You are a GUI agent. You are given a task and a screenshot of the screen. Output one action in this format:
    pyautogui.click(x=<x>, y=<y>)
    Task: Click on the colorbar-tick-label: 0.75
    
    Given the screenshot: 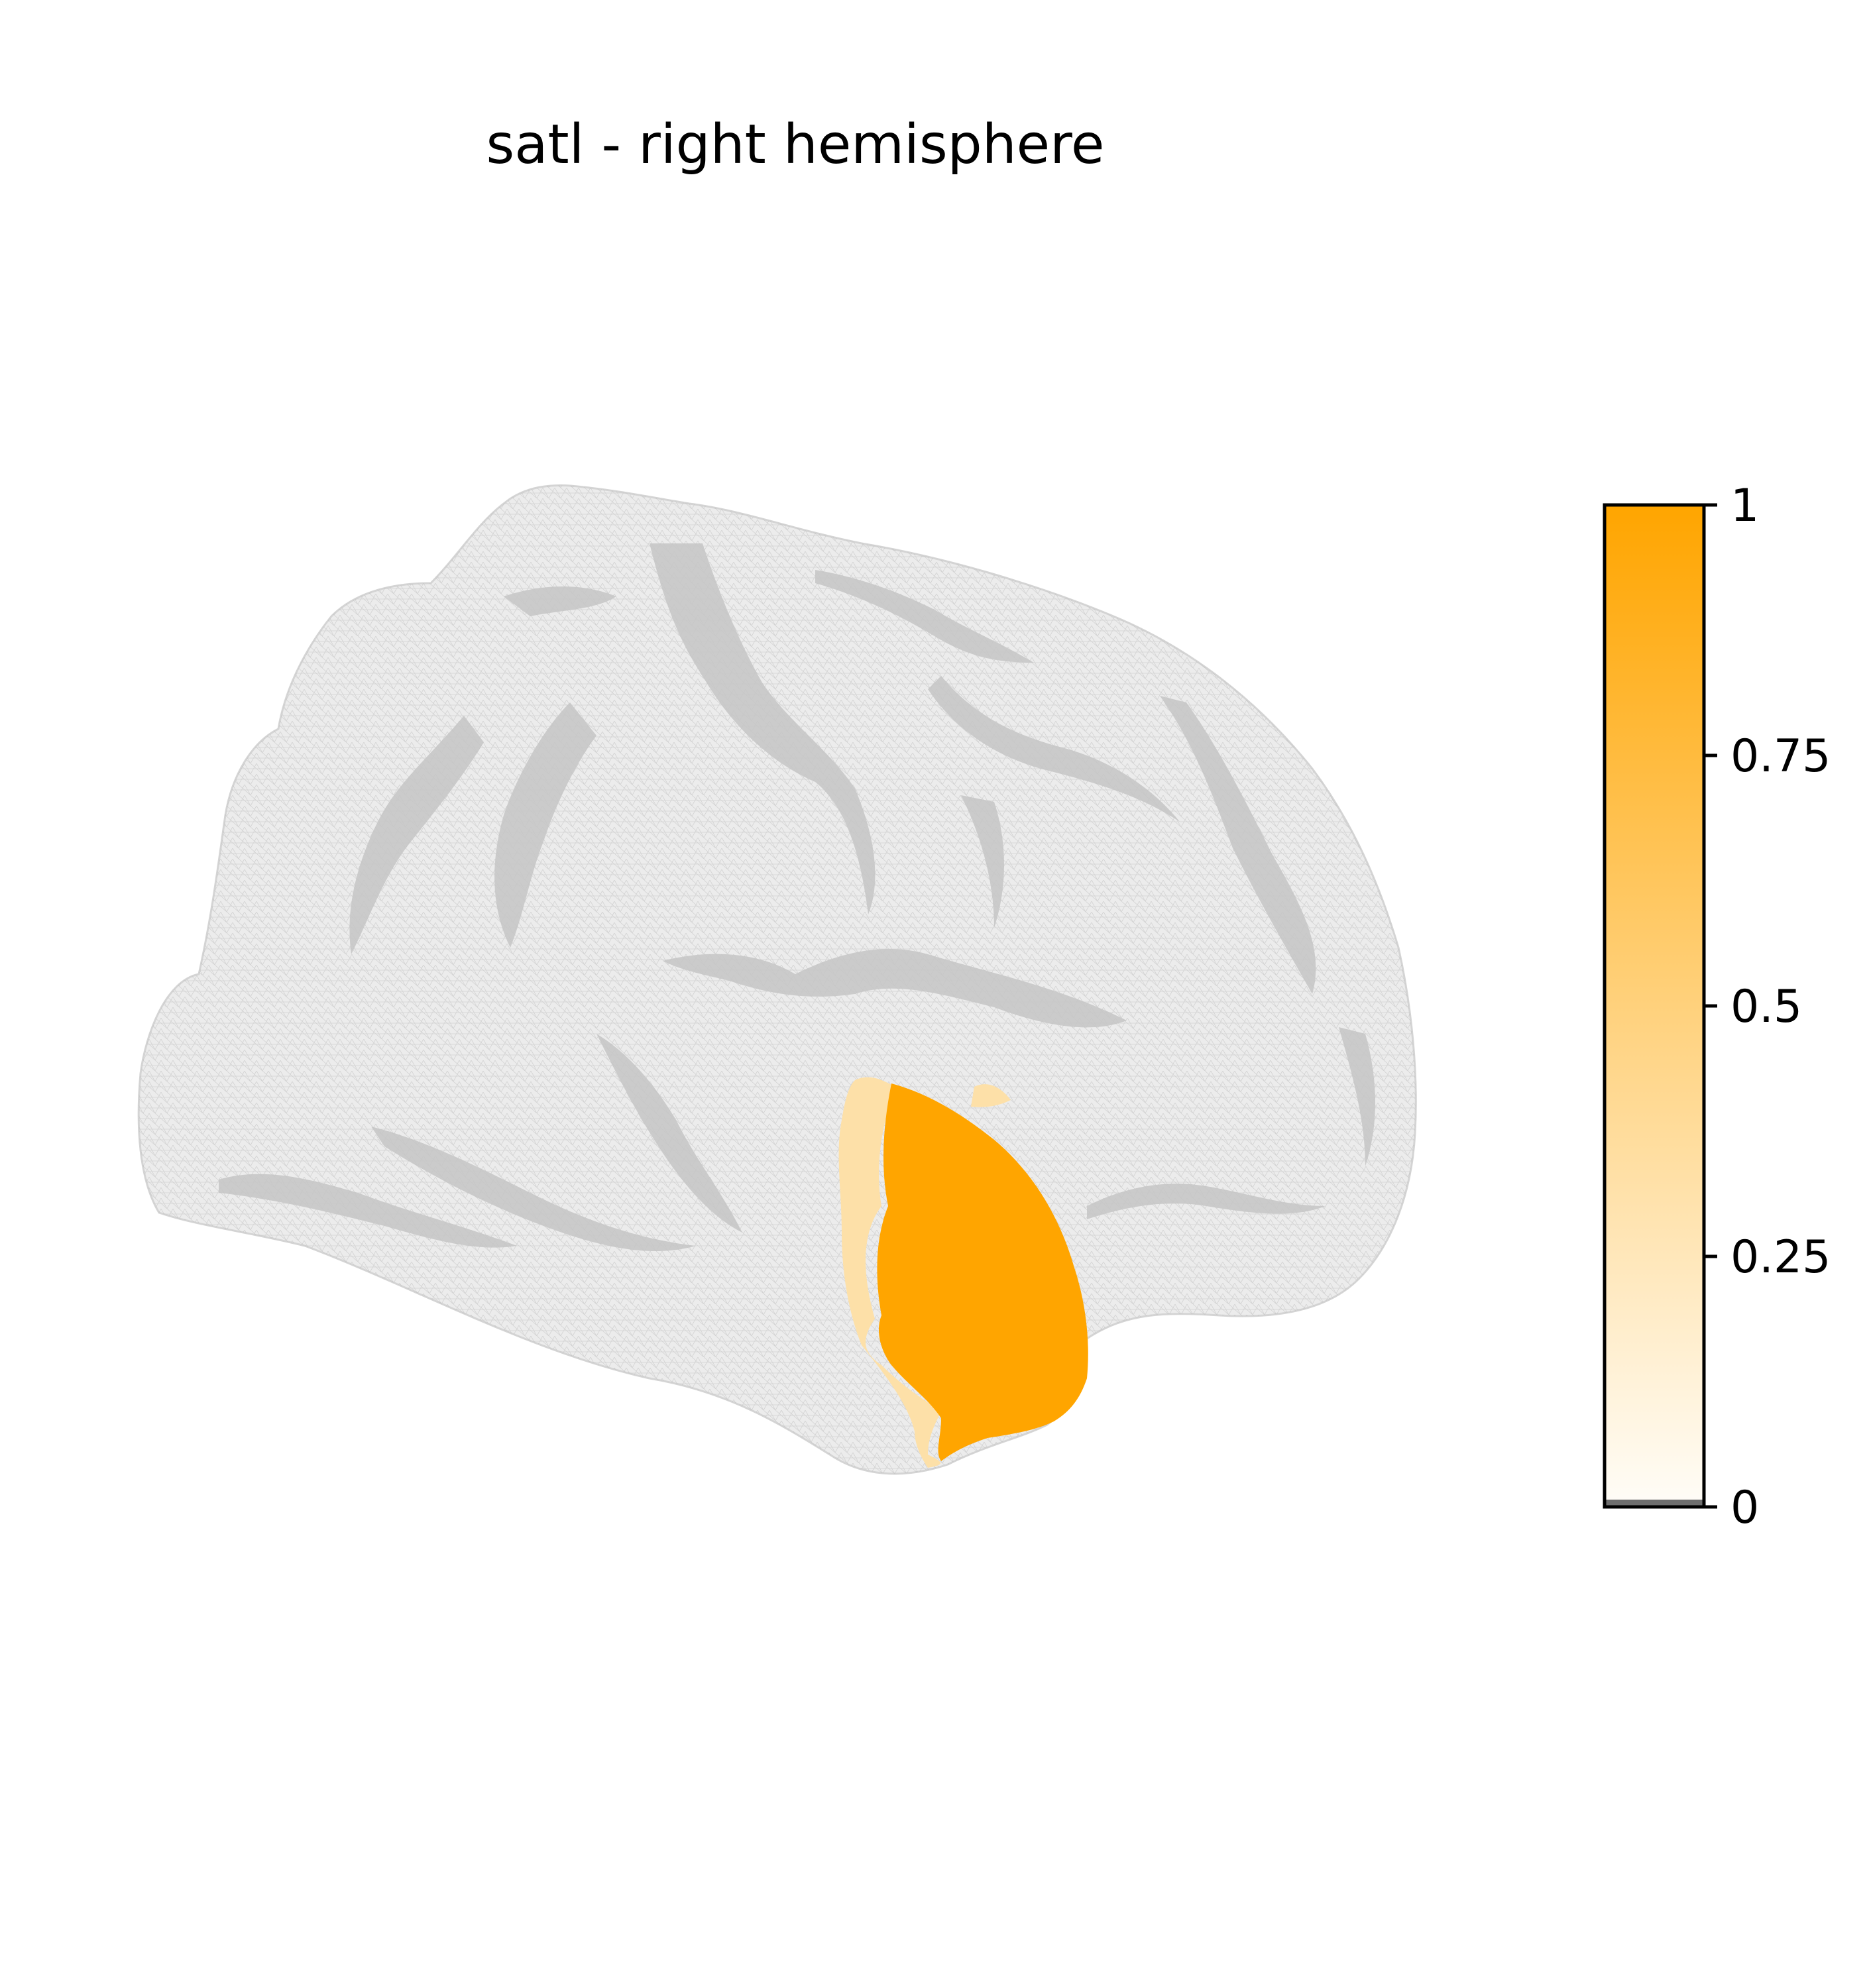 What is the action you would take?
    pyautogui.click(x=1780, y=756)
    